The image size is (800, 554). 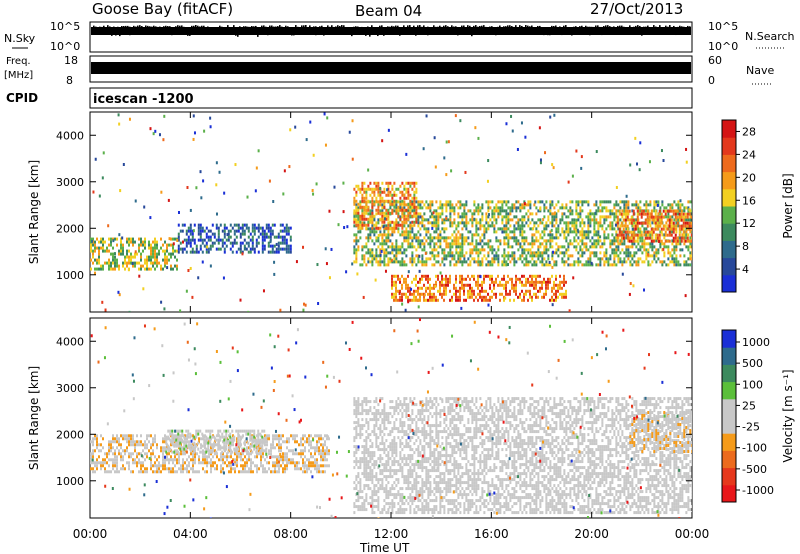 I want to click on colorbar-tick-label: 20, so click(x=749, y=177).